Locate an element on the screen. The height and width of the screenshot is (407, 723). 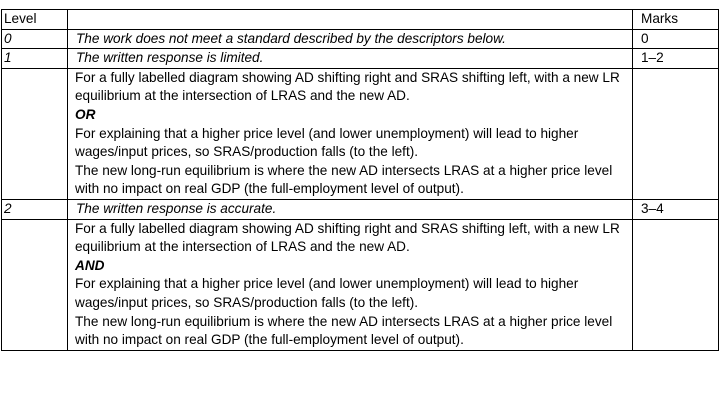
level-1-detail-marks-spacer is located at coordinates (675, 133).